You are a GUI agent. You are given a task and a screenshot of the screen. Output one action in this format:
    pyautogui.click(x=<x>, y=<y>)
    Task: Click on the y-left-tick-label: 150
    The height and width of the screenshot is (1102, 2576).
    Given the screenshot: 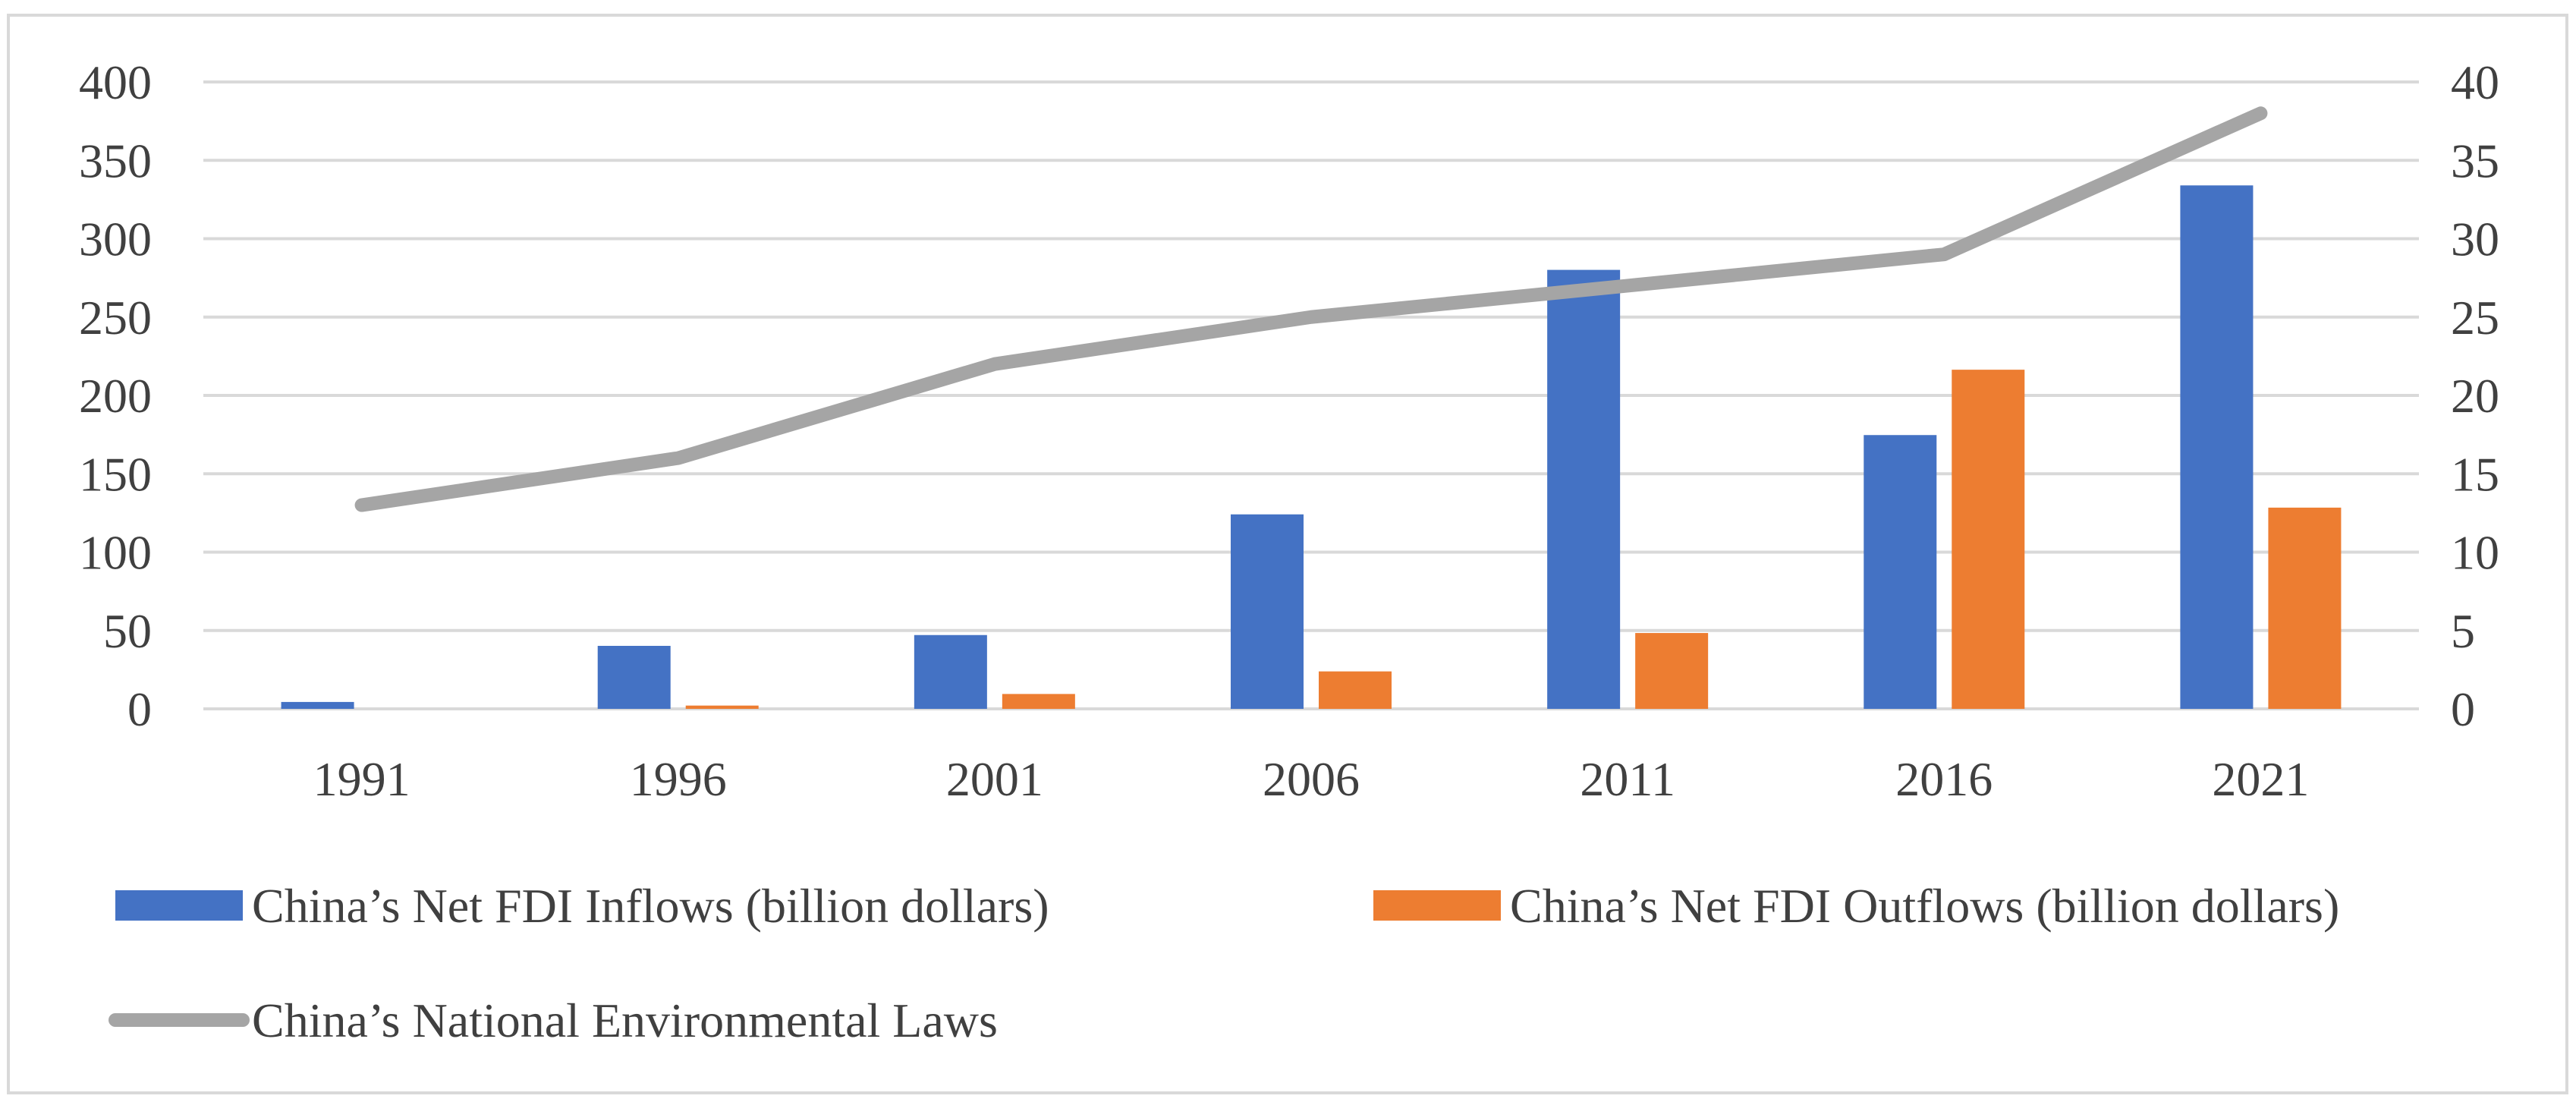 What is the action you would take?
    pyautogui.click(x=115, y=474)
    